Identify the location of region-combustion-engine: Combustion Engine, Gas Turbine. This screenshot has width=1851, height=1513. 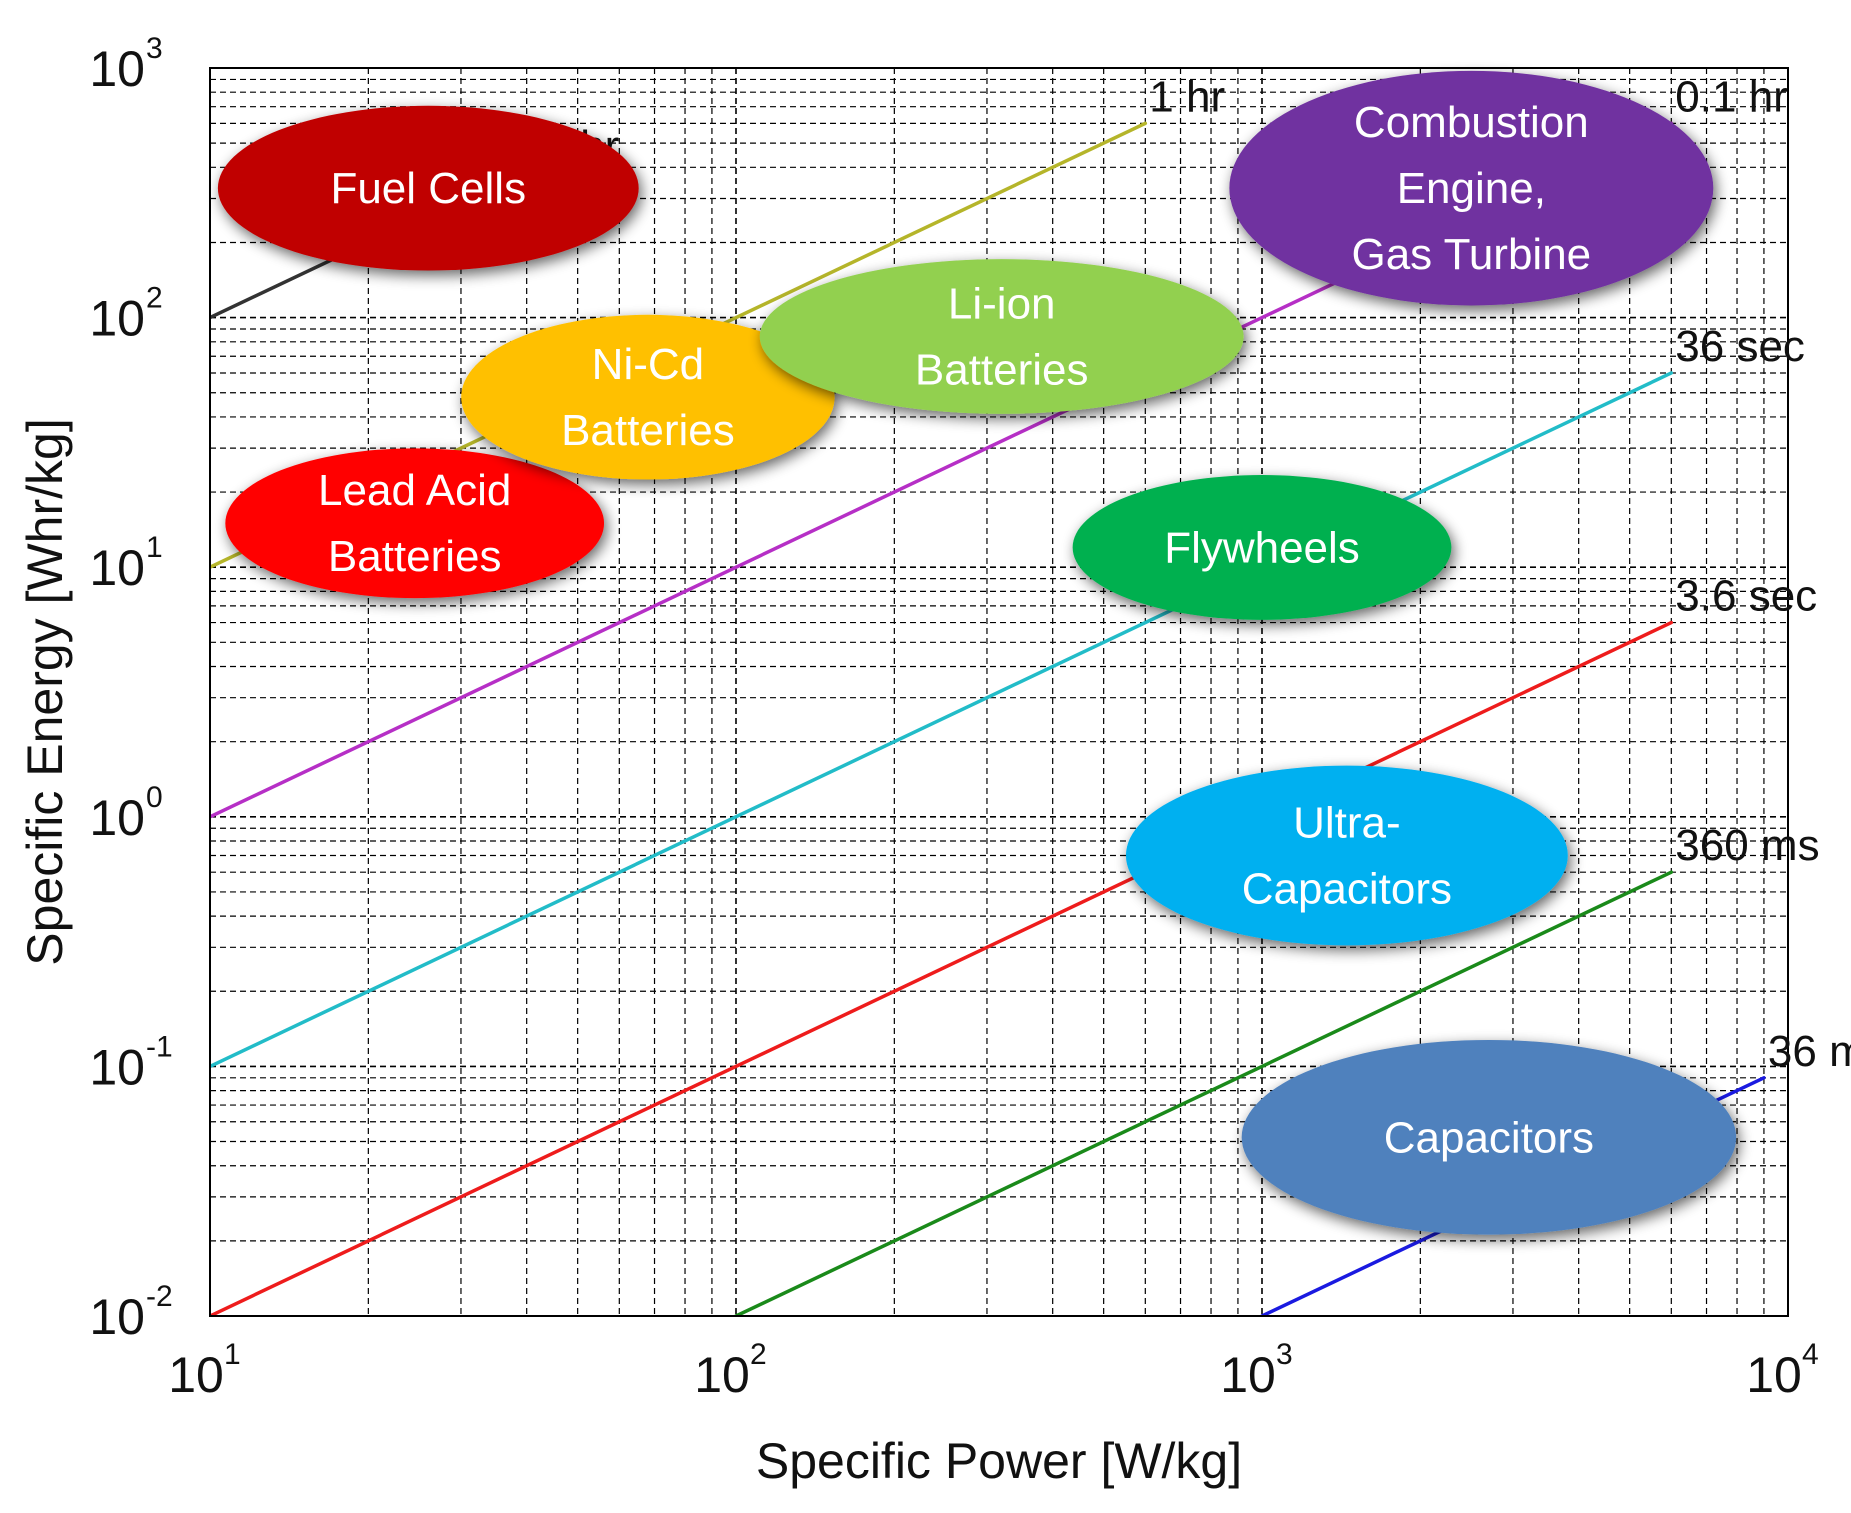
(1471, 188).